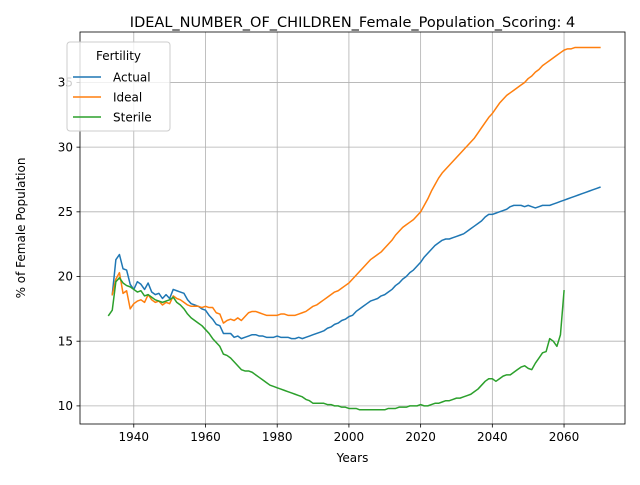  Describe the element at coordinates (112, 97) in the screenshot. I see `legend-entries: Actual Ideal Sterile` at that location.